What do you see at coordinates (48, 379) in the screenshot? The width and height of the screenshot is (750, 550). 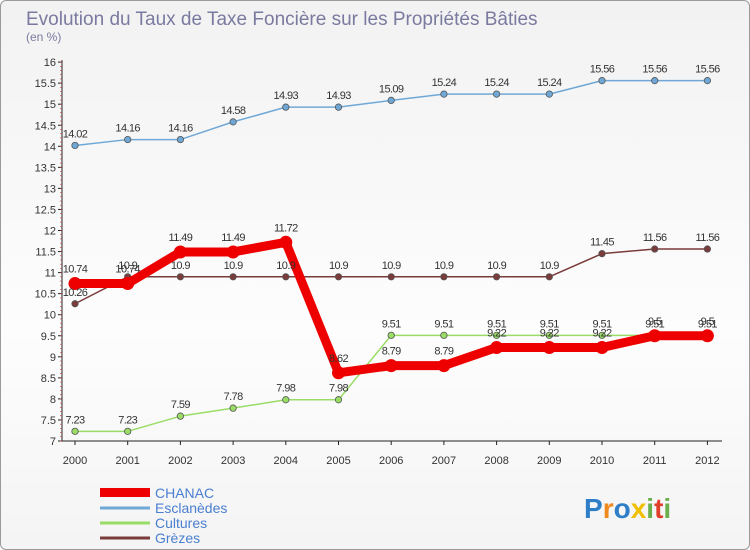 I see `y-tick-label: 8.5` at bounding box center [48, 379].